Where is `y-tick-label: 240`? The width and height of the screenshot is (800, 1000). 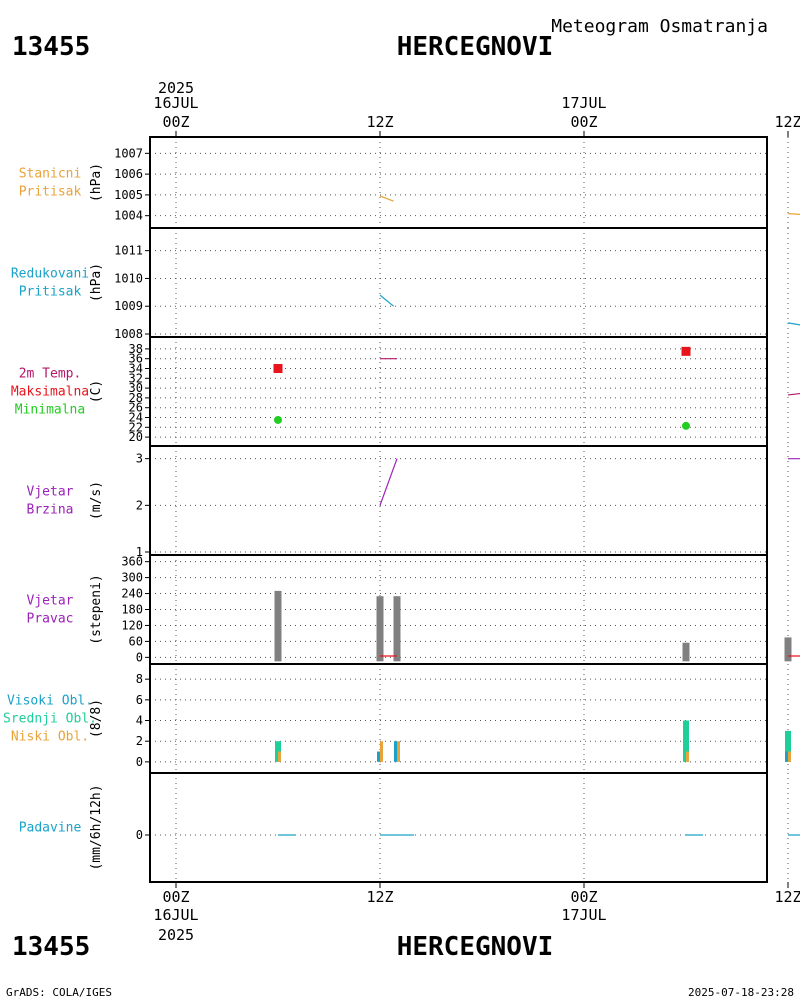
y-tick-label: 240 is located at coordinates (132, 594).